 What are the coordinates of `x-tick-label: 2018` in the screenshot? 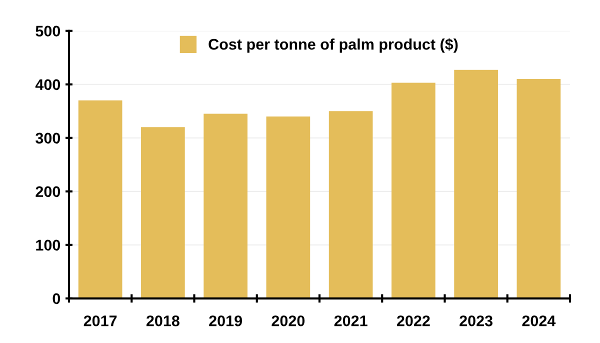 It's located at (163, 320).